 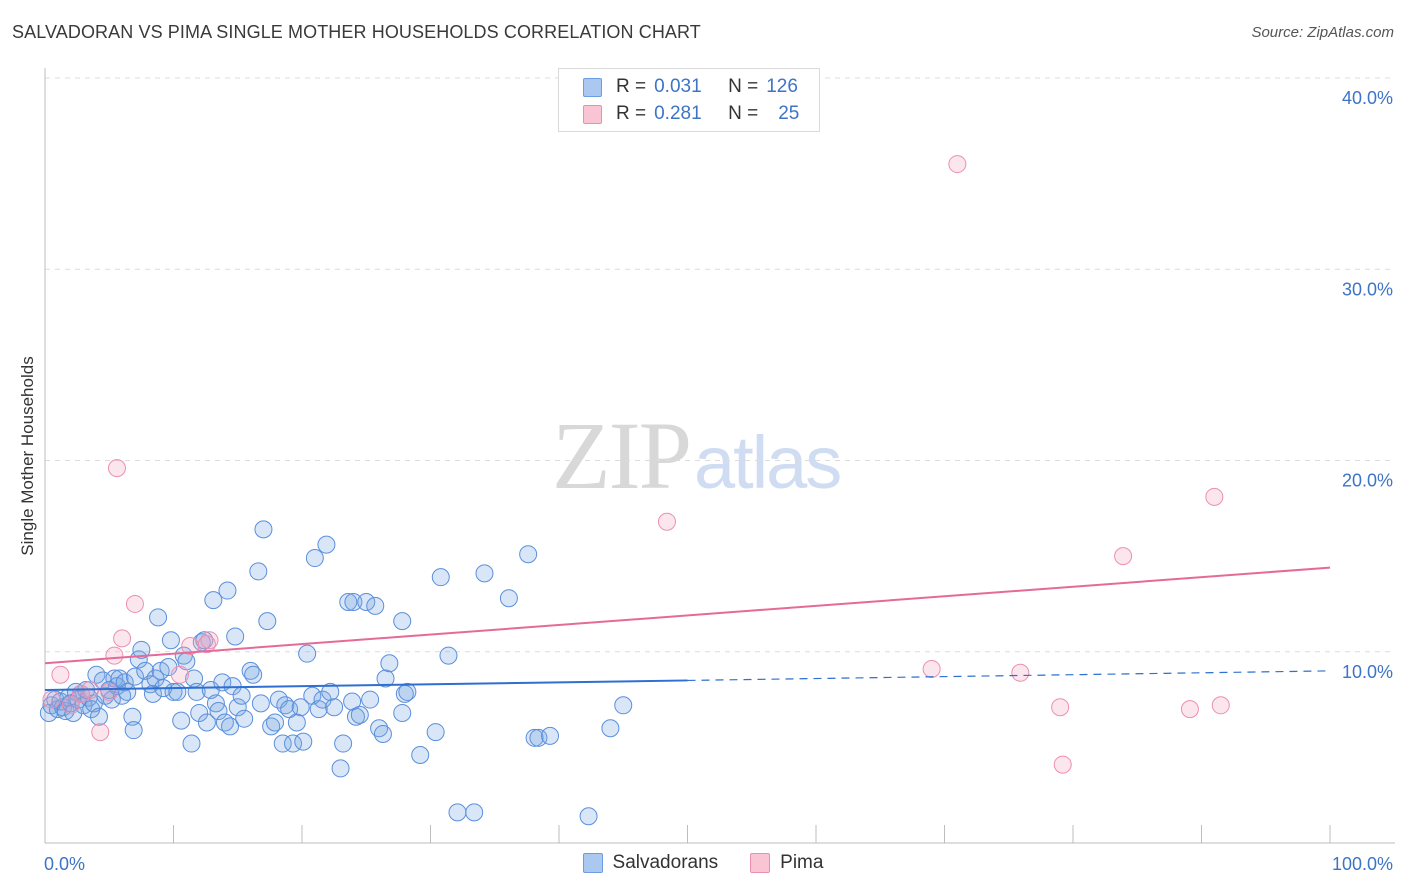 I want to click on series-swatch-salvadorans, so click(x=592, y=863).